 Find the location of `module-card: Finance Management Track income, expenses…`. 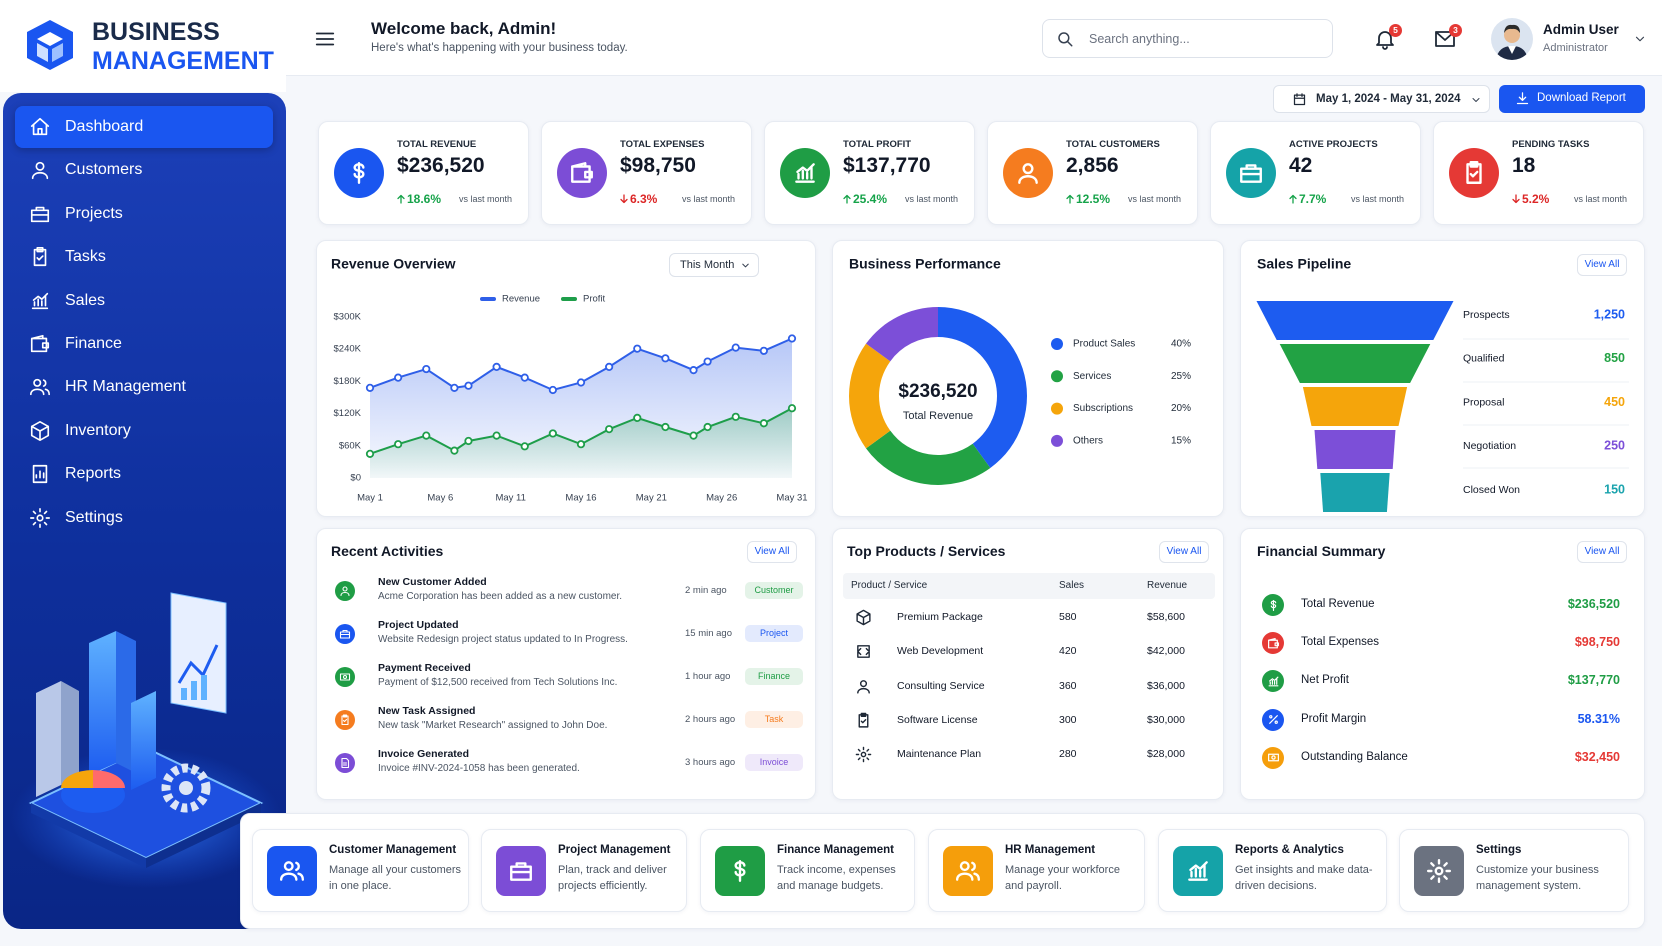

module-card: Finance Management Track income, expenses… is located at coordinates (807, 870).